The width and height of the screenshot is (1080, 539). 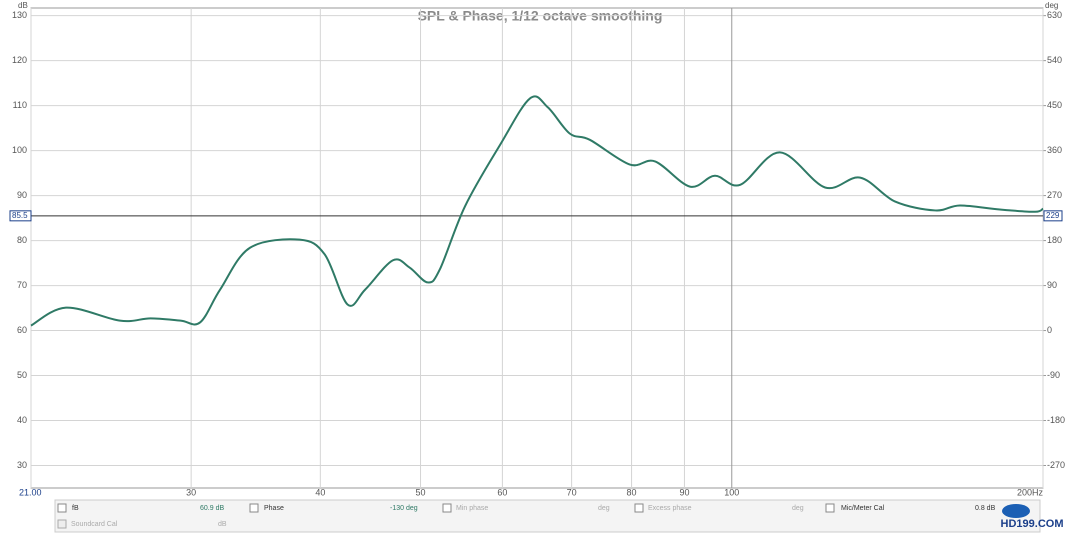 What do you see at coordinates (1053, 375) in the screenshot?
I see `y2-tick-label: -90` at bounding box center [1053, 375].